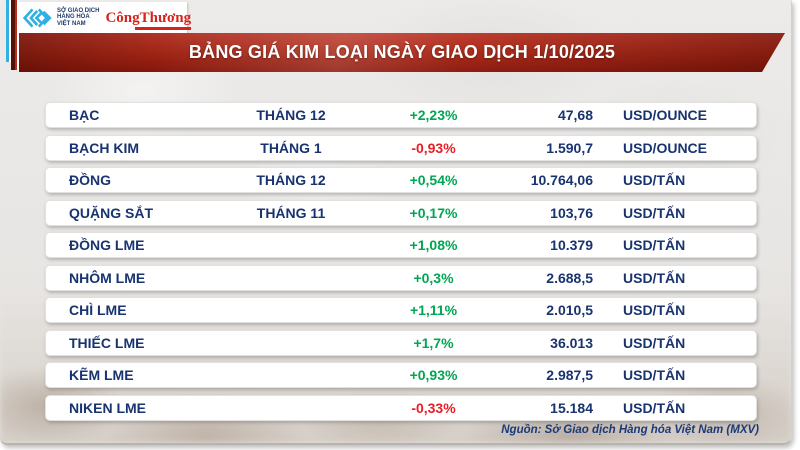 Image resolution: width=800 pixels, height=450 pixels. What do you see at coordinates (401, 407) in the screenshot?
I see `table-row: NIKEN LME -0,33% 15.184 USD/TẤN` at bounding box center [401, 407].